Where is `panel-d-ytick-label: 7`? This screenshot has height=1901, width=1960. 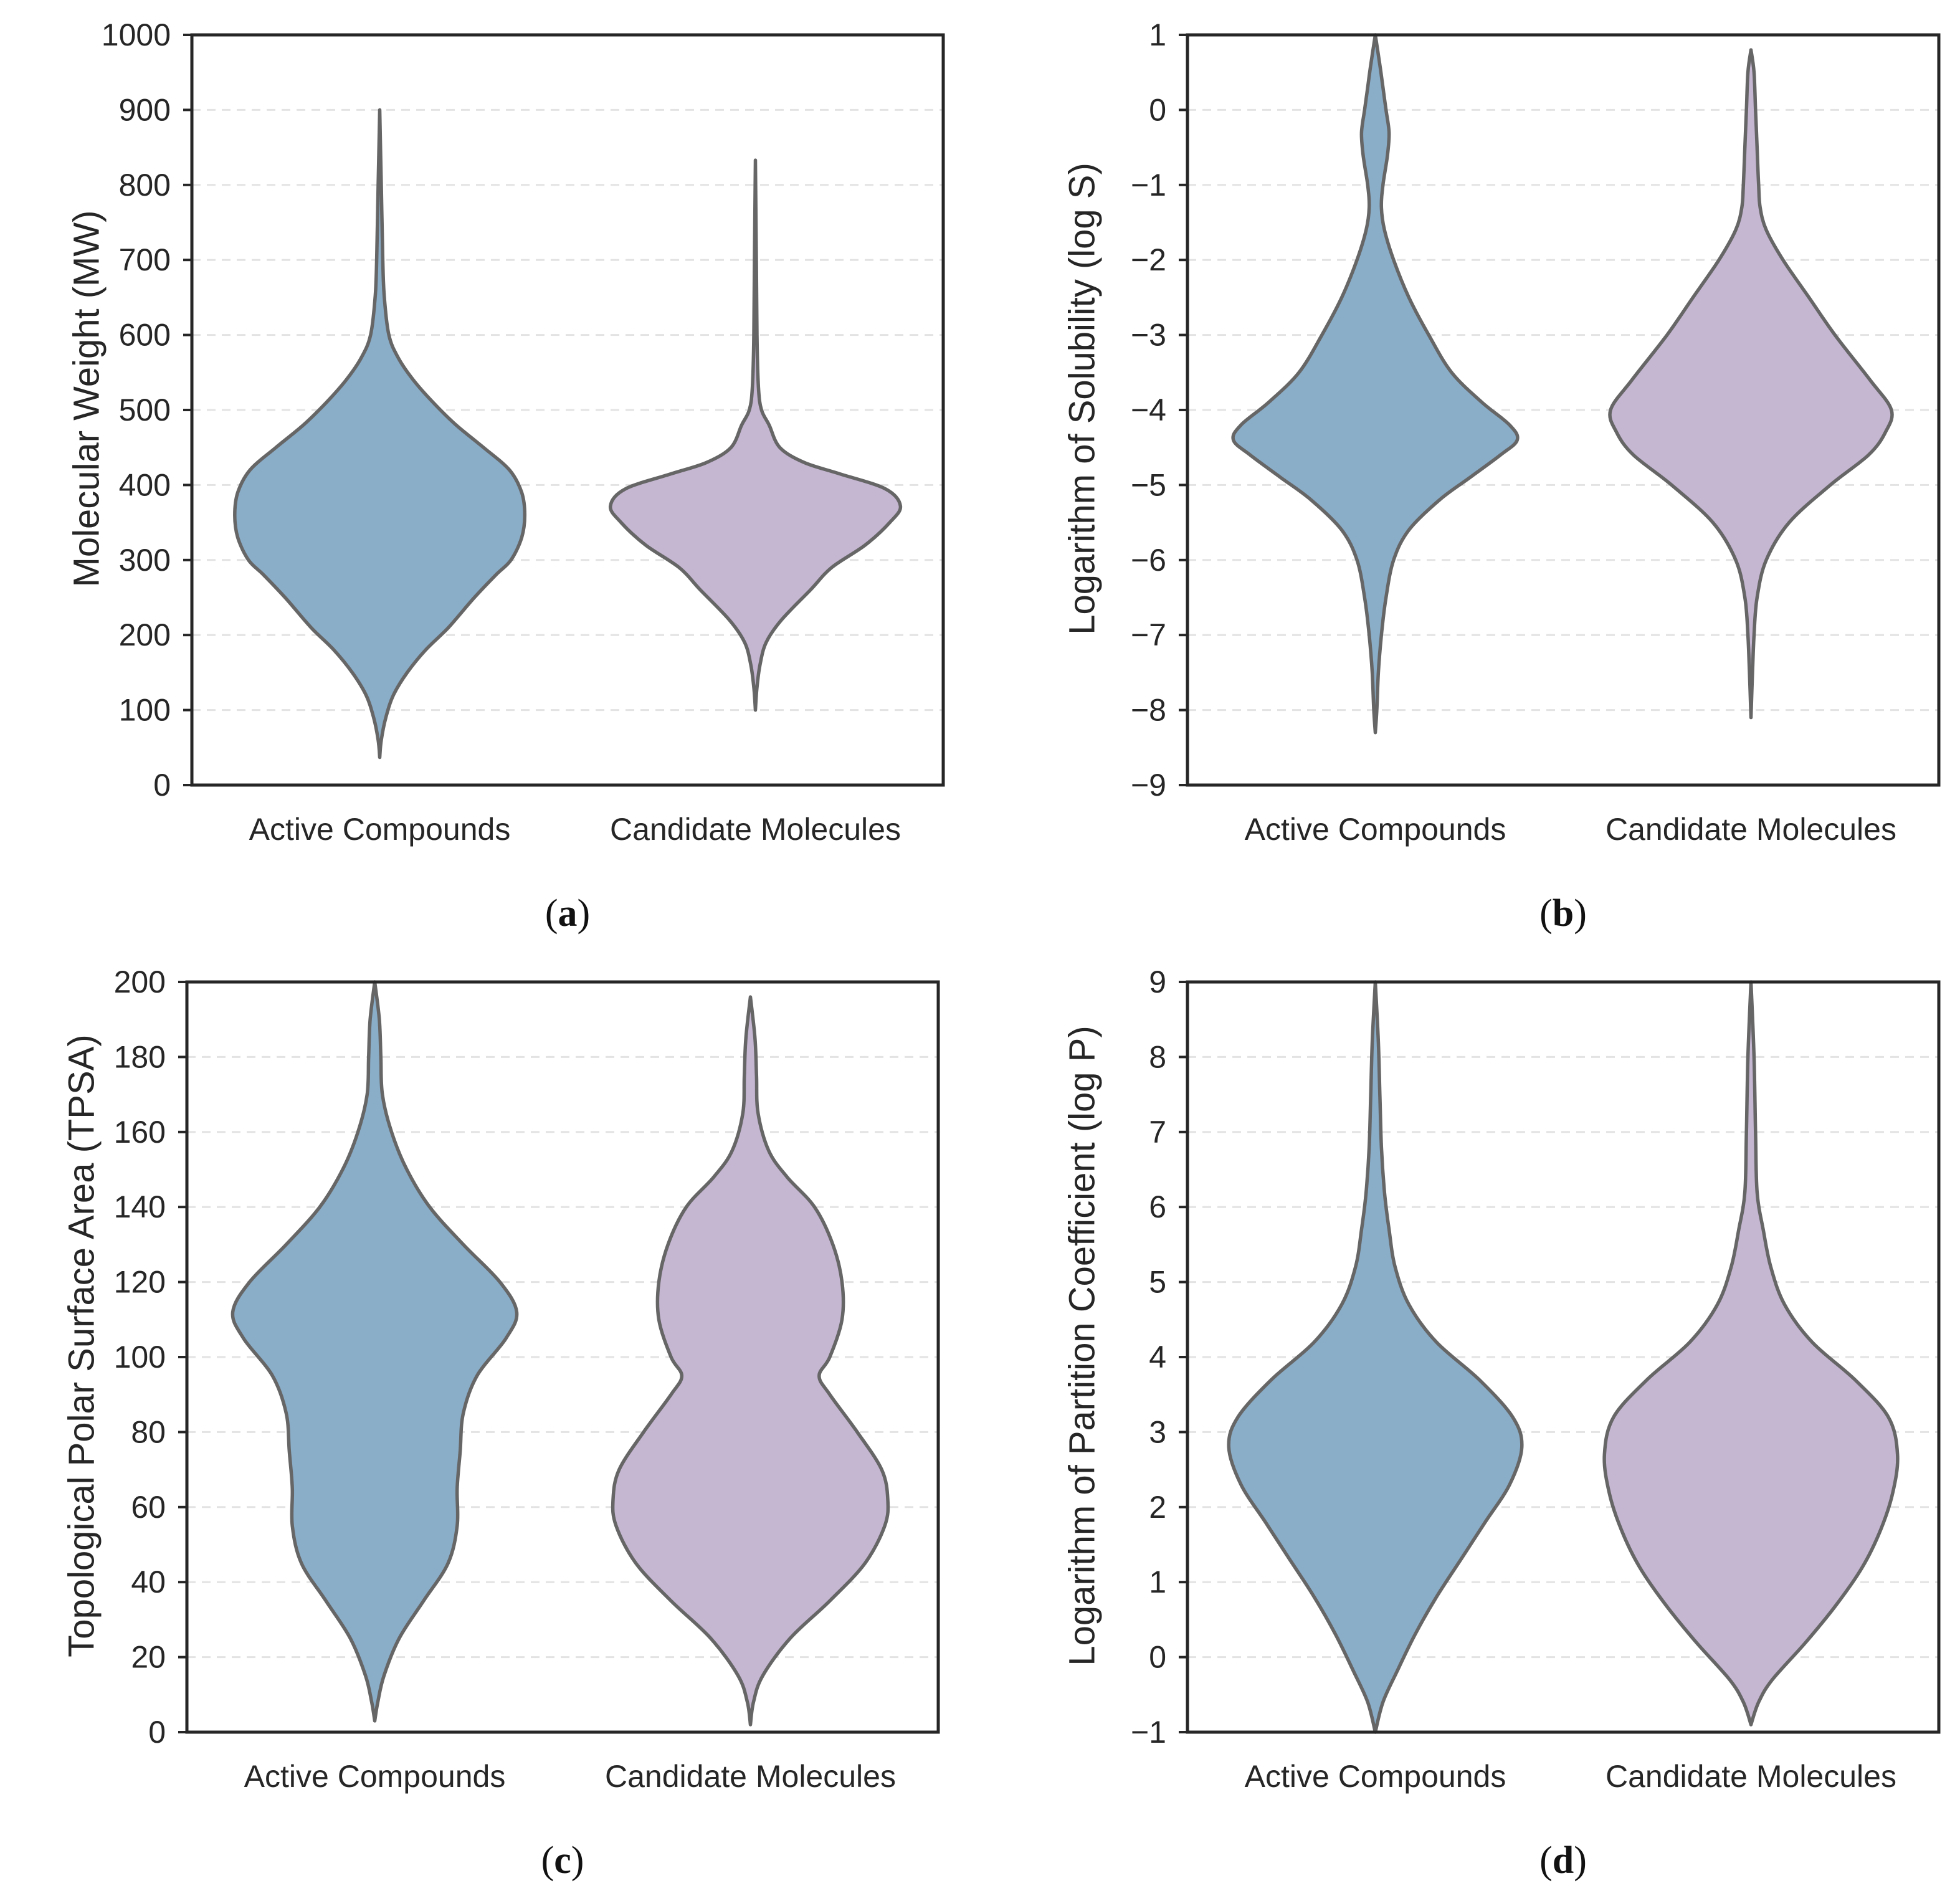
panel-d-ytick-label: 7 is located at coordinates (1157, 1132).